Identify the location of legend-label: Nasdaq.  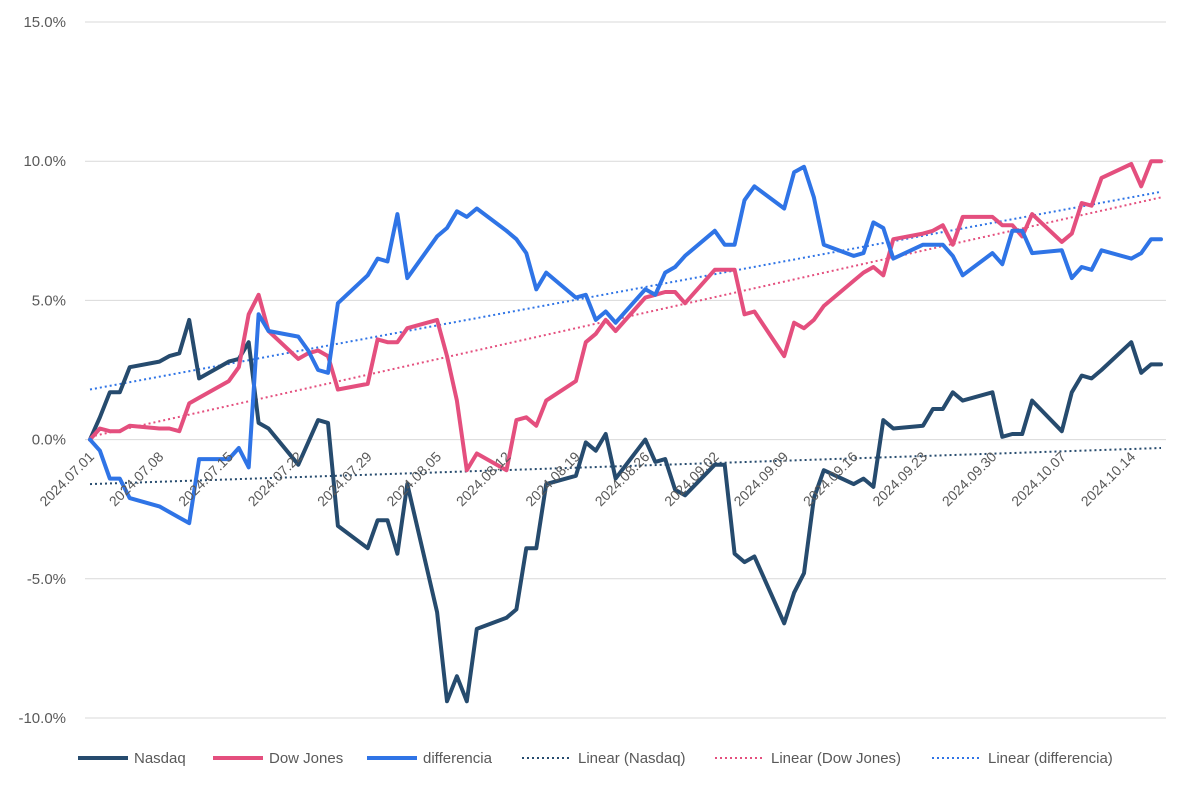
(160, 758).